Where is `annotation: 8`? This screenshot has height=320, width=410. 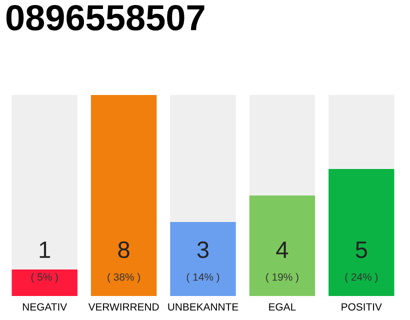
annotation: 8 is located at coordinates (124, 249).